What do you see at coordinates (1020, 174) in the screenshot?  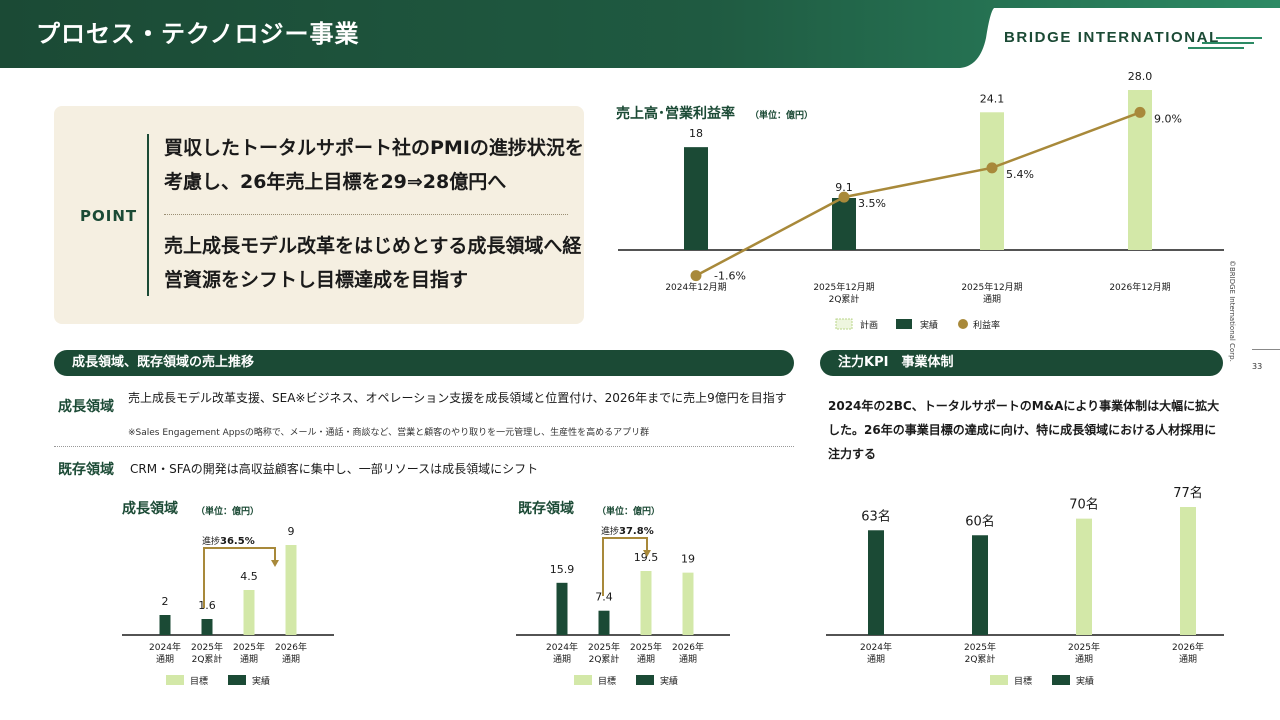 I see `margin-label: 5.4%` at bounding box center [1020, 174].